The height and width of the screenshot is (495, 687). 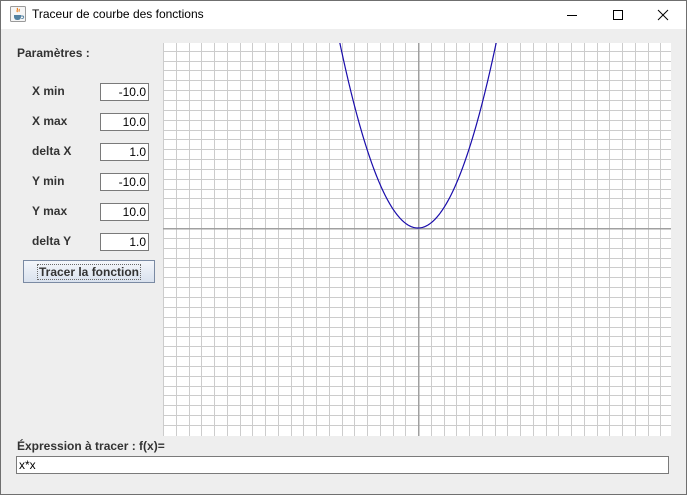 I want to click on java-cup-icon, so click(x=18, y=14).